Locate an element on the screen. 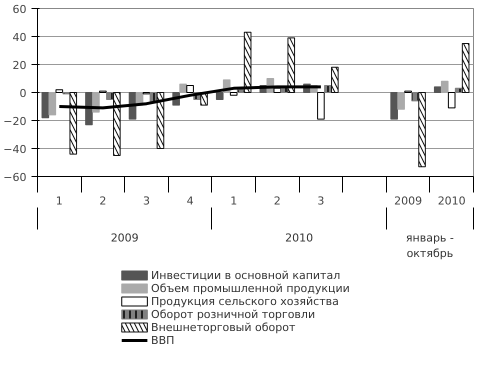  y-tick-label: −20 is located at coordinates (15, 121).